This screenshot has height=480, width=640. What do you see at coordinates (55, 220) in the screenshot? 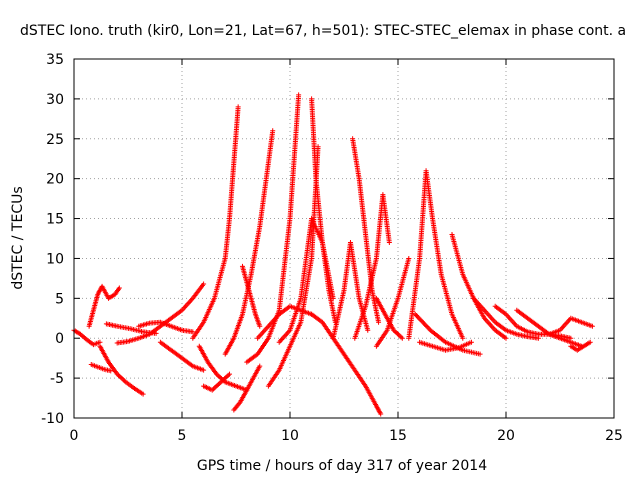
I see `y-tick-label: 15` at bounding box center [55, 220].